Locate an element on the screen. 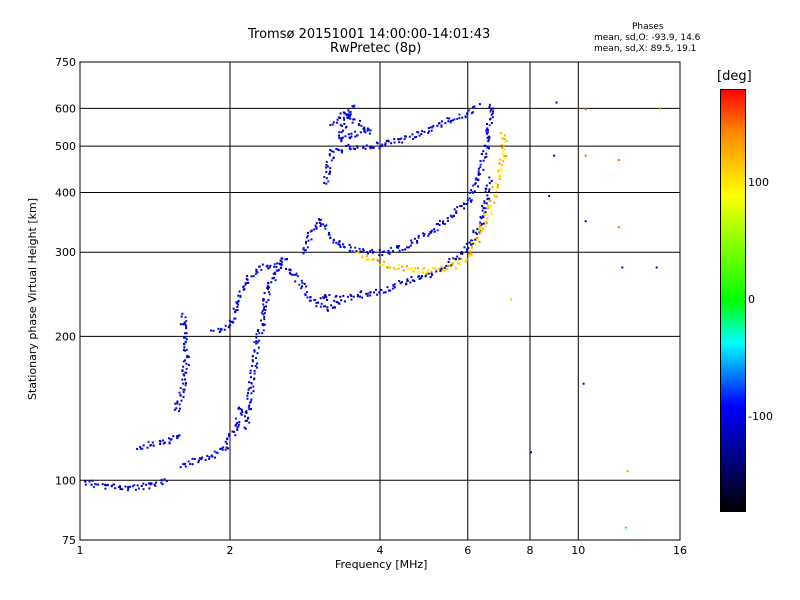 Image resolution: width=800 pixels, height=600 pixels. y-tick-label: 600 is located at coordinates (65, 108).